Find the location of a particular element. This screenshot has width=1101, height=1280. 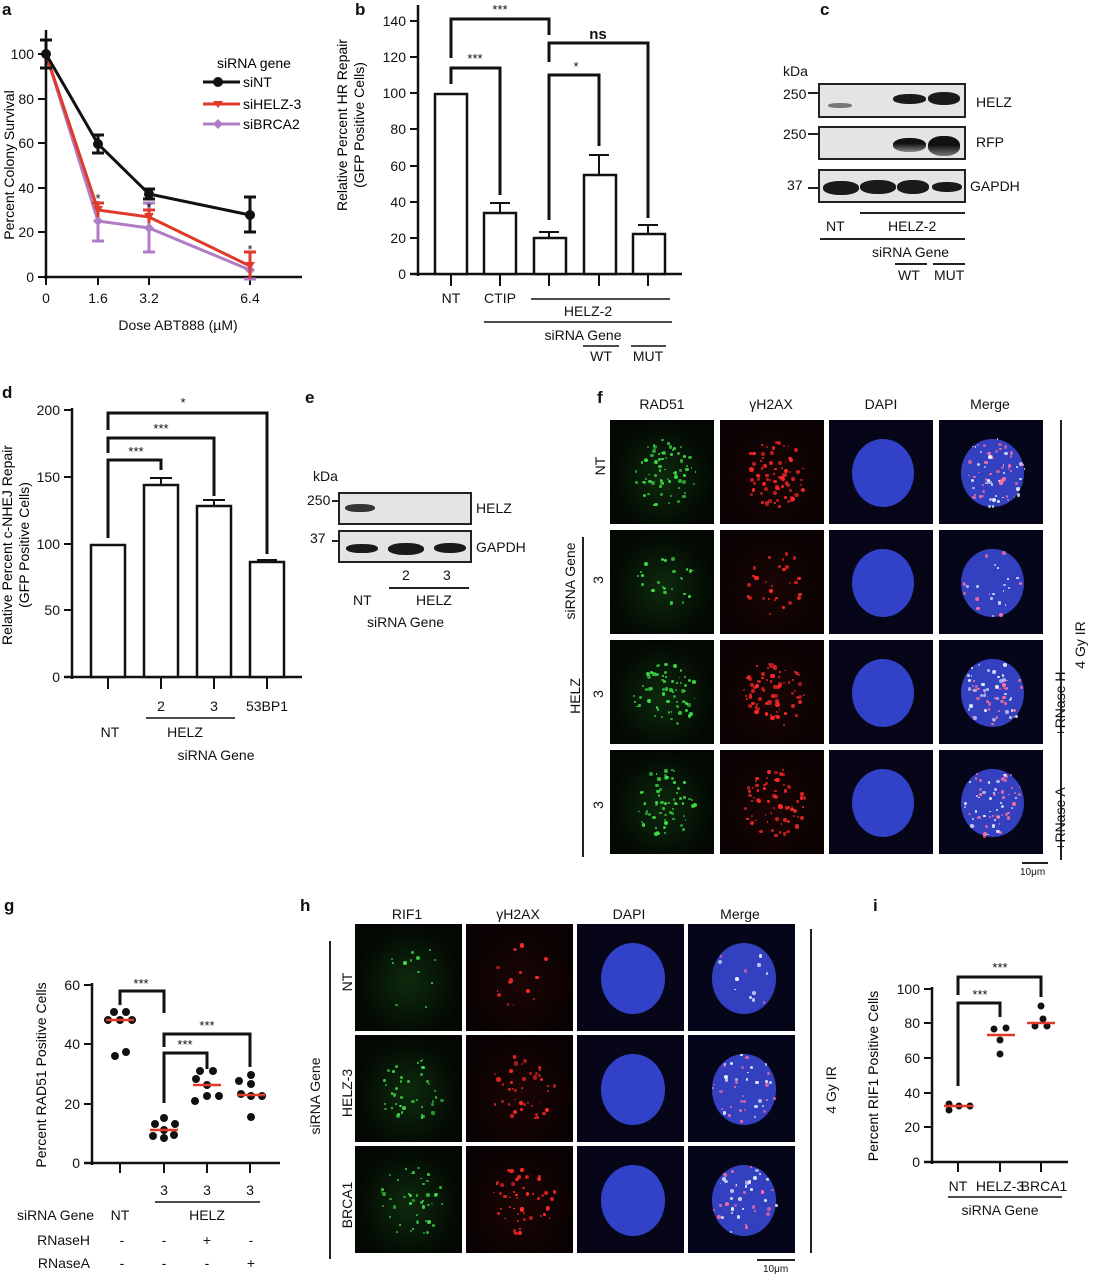

blot-e-sirna: siRNA Gene is located at coordinates (406, 622).